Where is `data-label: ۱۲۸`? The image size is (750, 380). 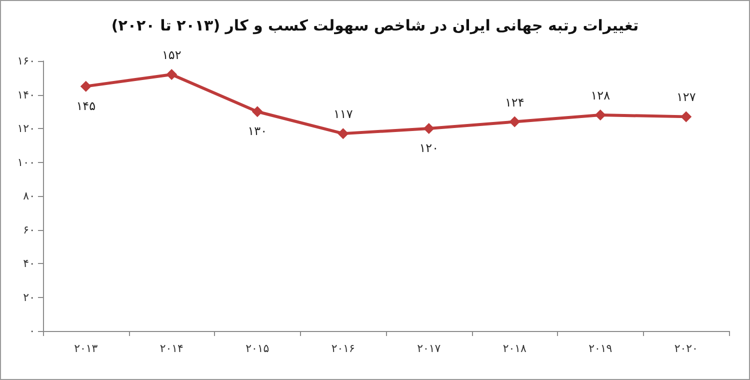
data-label: ۱۲۸ is located at coordinates (600, 95).